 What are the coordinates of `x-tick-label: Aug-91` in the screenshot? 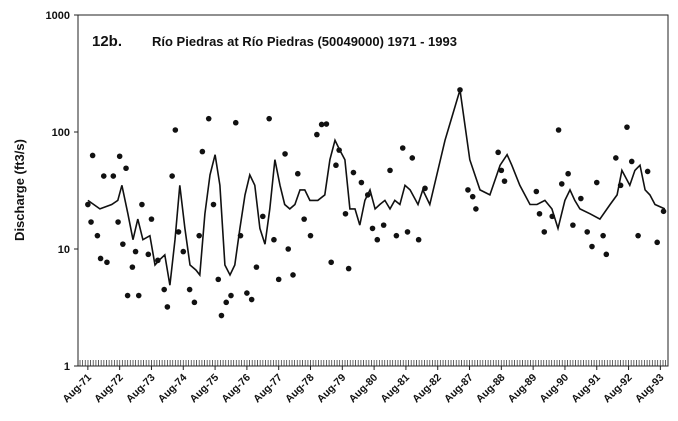 It's located at (586, 389).